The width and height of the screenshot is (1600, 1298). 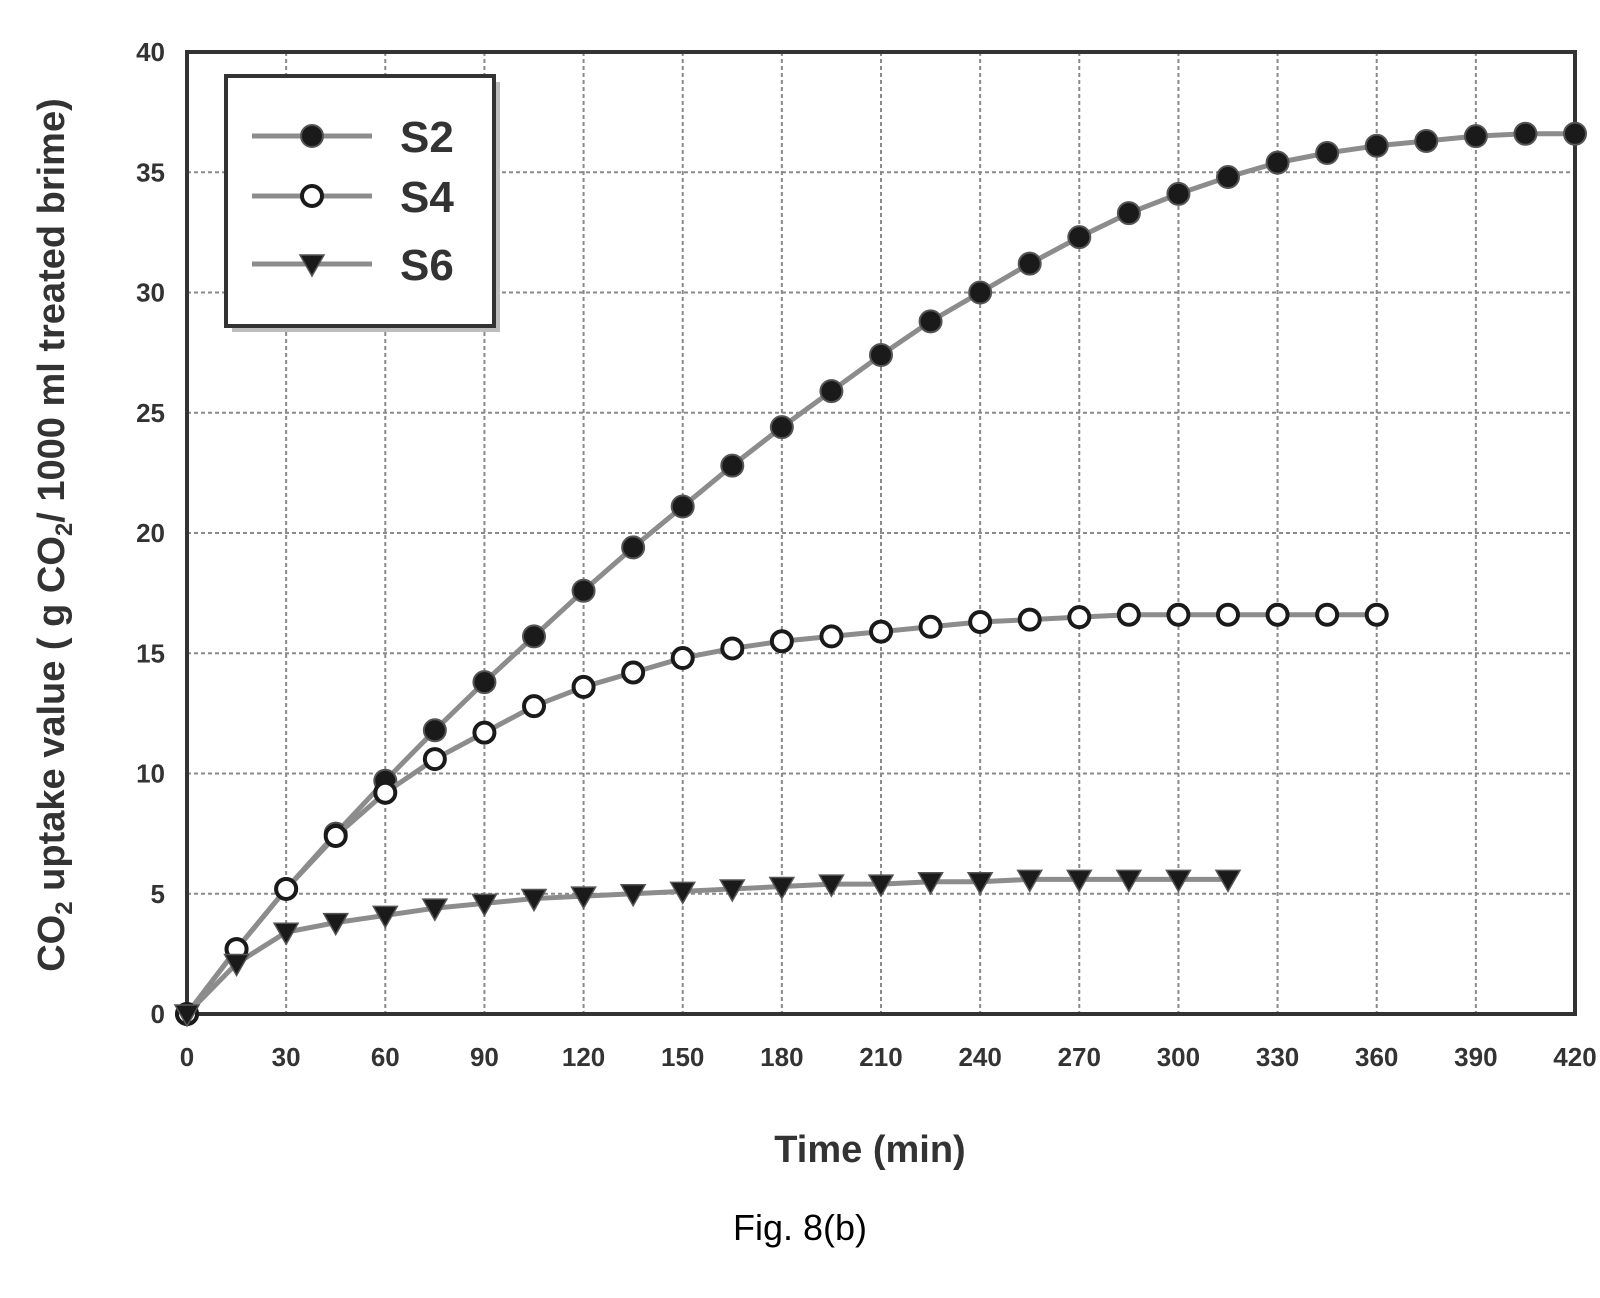 What do you see at coordinates (682, 1057) in the screenshot?
I see `x-tick-label: 150` at bounding box center [682, 1057].